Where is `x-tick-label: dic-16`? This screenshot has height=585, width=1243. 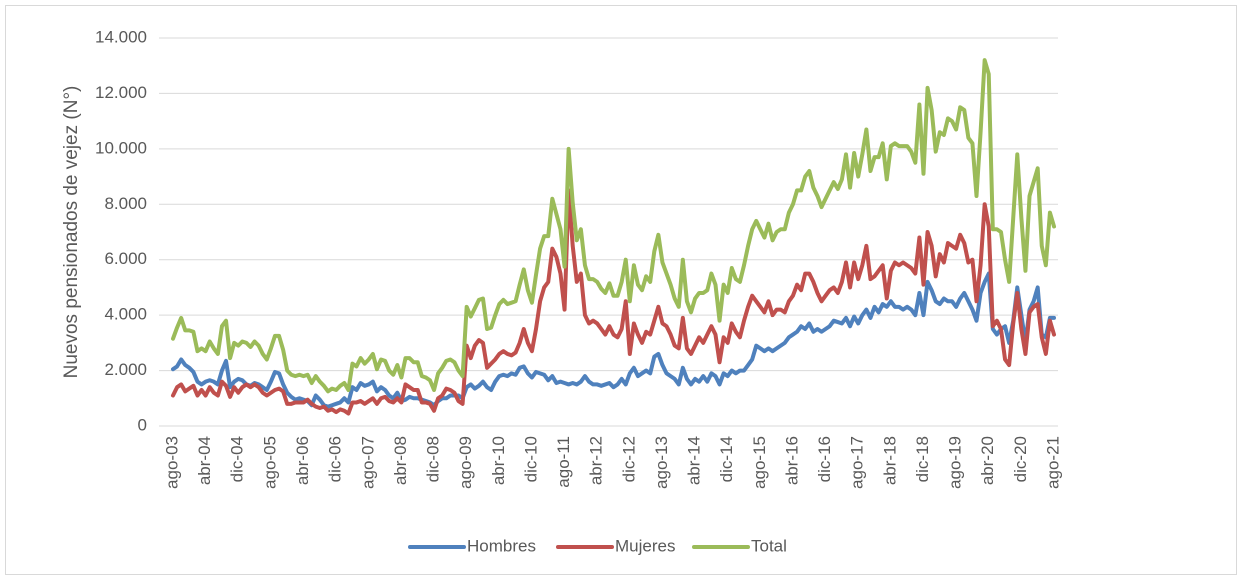
x-tick-label: dic-16 is located at coordinates (824, 459).